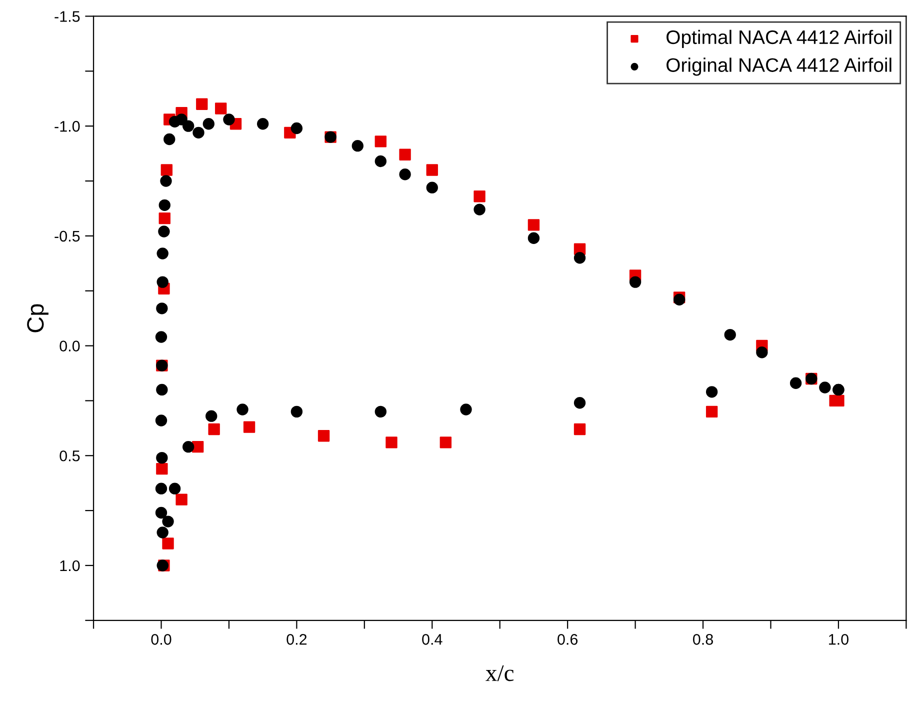  I want to click on y-axis-title: Cp, so click(37, 318).